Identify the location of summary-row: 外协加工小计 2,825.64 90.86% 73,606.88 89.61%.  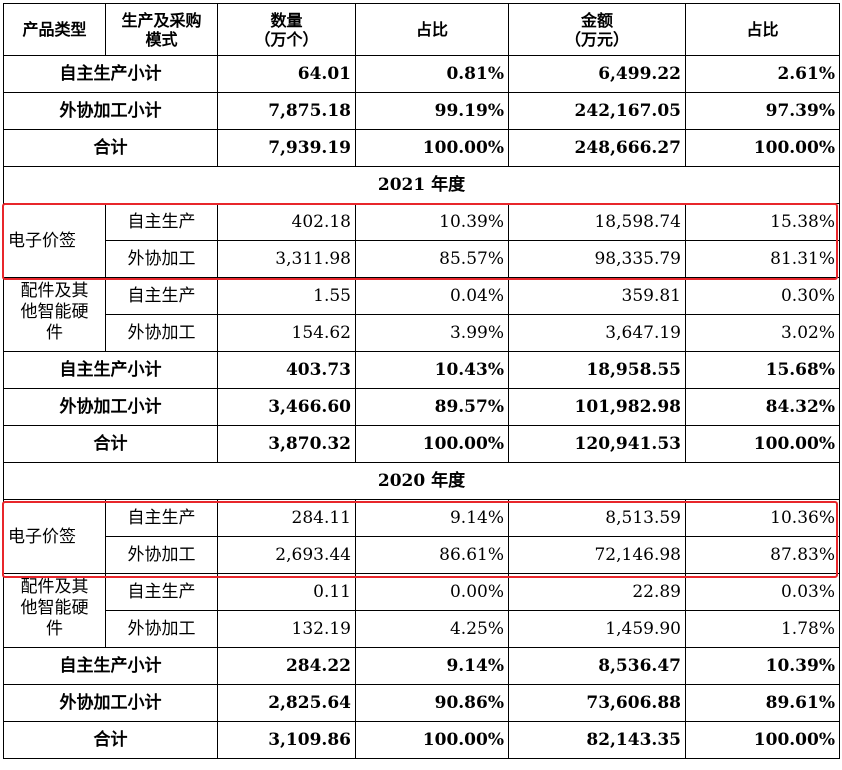
(421, 703).